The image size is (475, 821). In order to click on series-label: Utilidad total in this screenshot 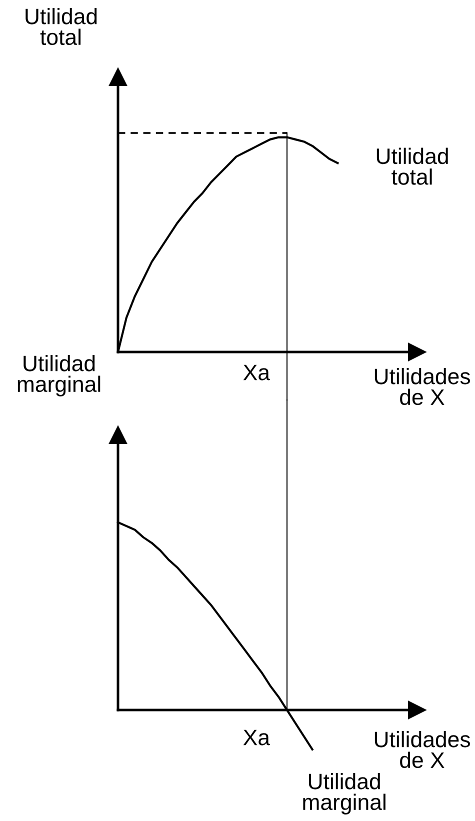, I will do `click(412, 166)`.